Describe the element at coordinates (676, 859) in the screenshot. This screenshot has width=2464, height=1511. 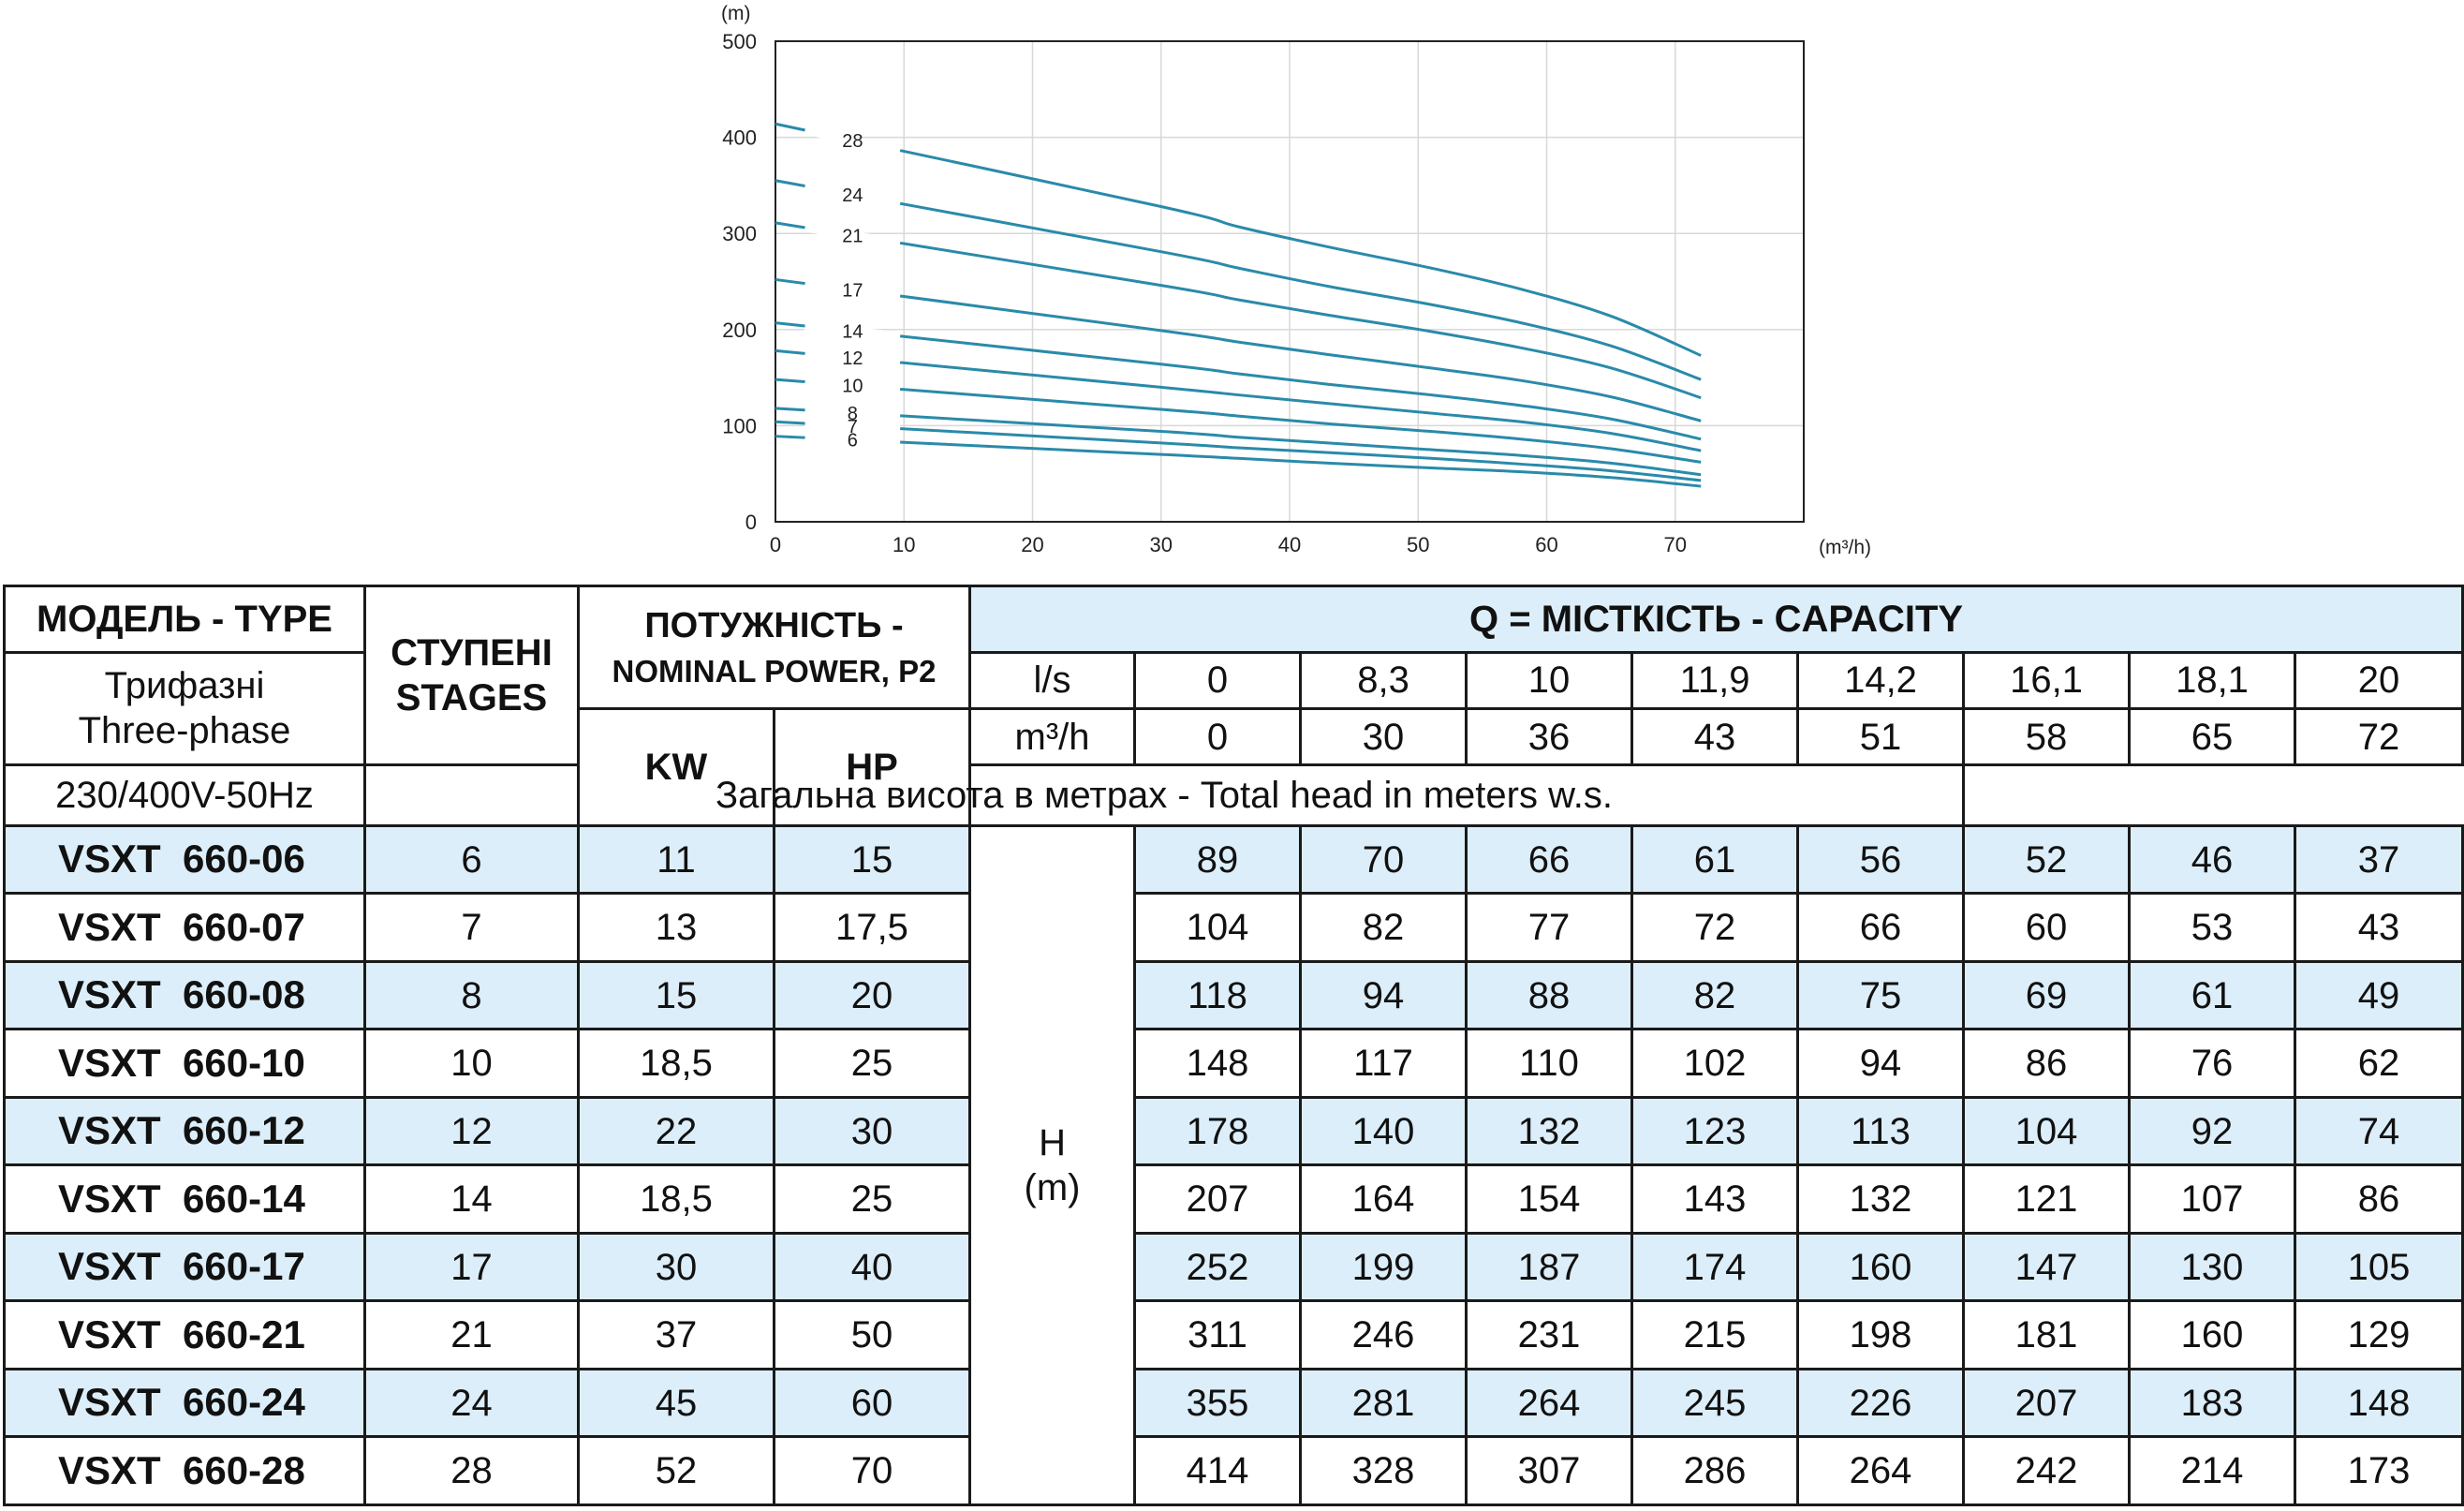
I see `kw-cell: 11` at that location.